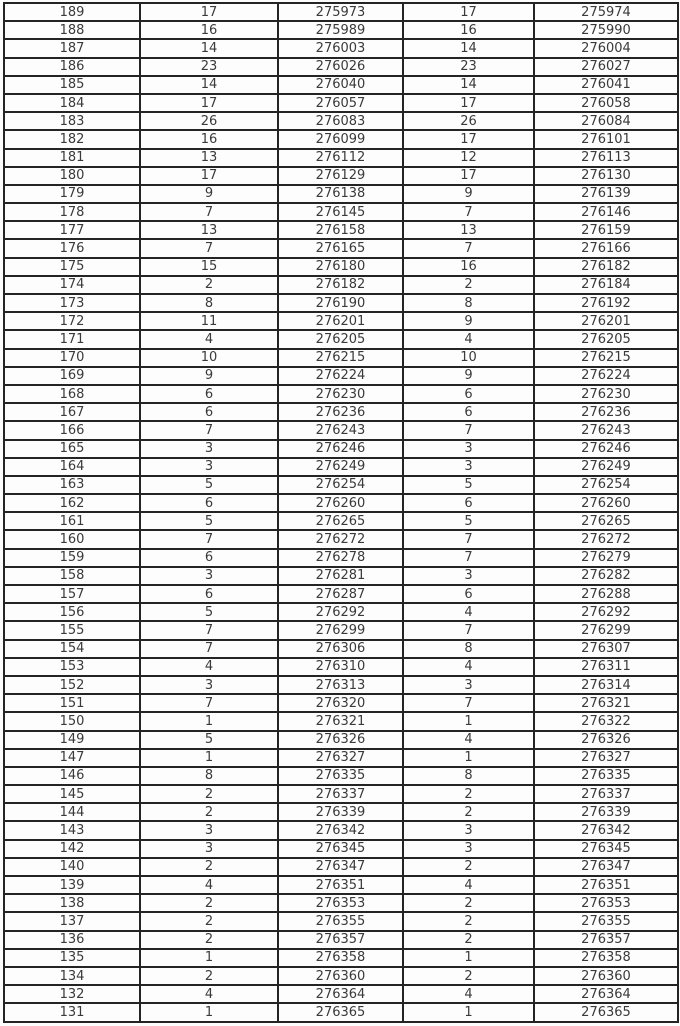  I want to click on table-cell: 276224, so click(606, 375).